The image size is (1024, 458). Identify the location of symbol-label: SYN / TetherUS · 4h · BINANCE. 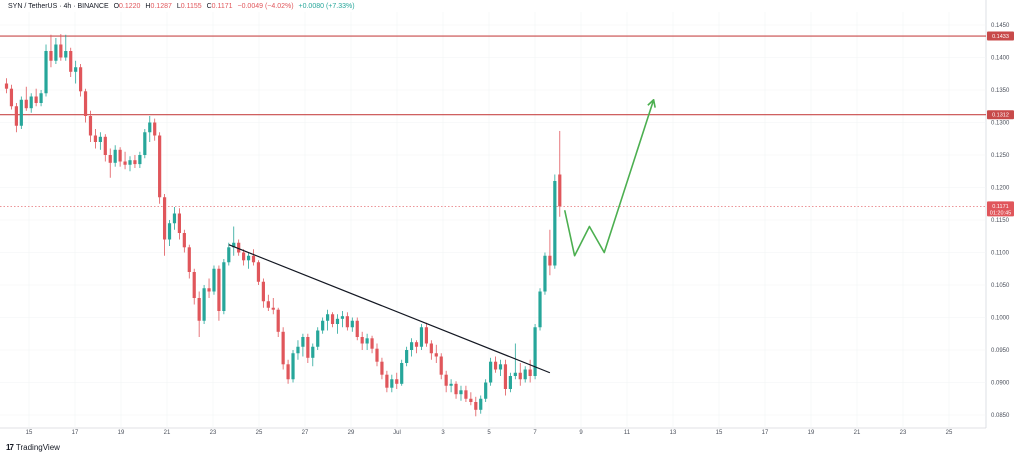
(58, 6).